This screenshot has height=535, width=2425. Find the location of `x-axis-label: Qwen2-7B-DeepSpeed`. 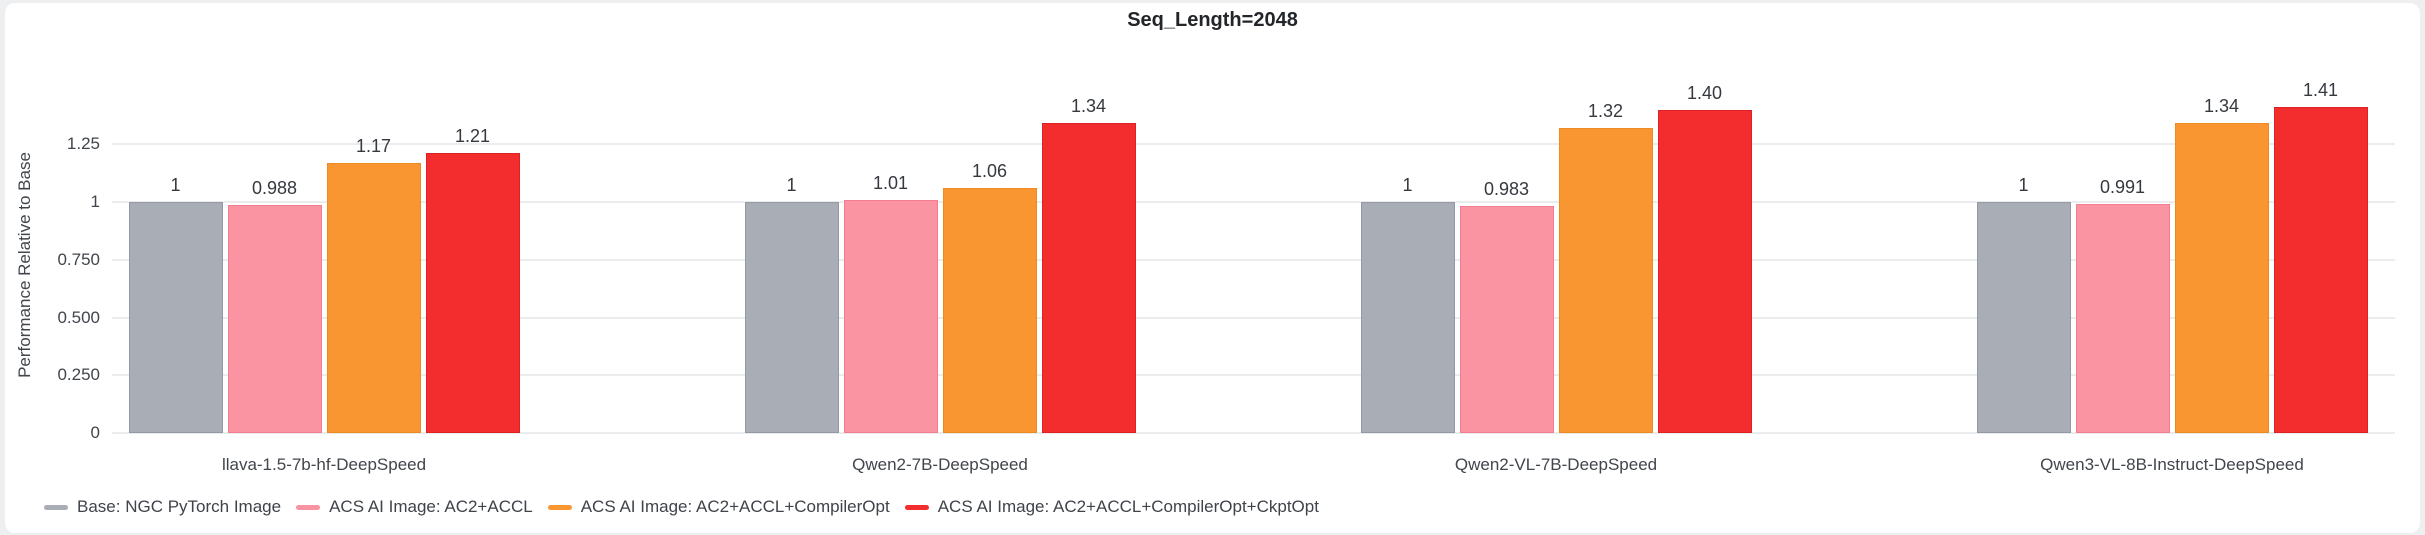

x-axis-label: Qwen2-7B-DeepSpeed is located at coordinates (940, 464).